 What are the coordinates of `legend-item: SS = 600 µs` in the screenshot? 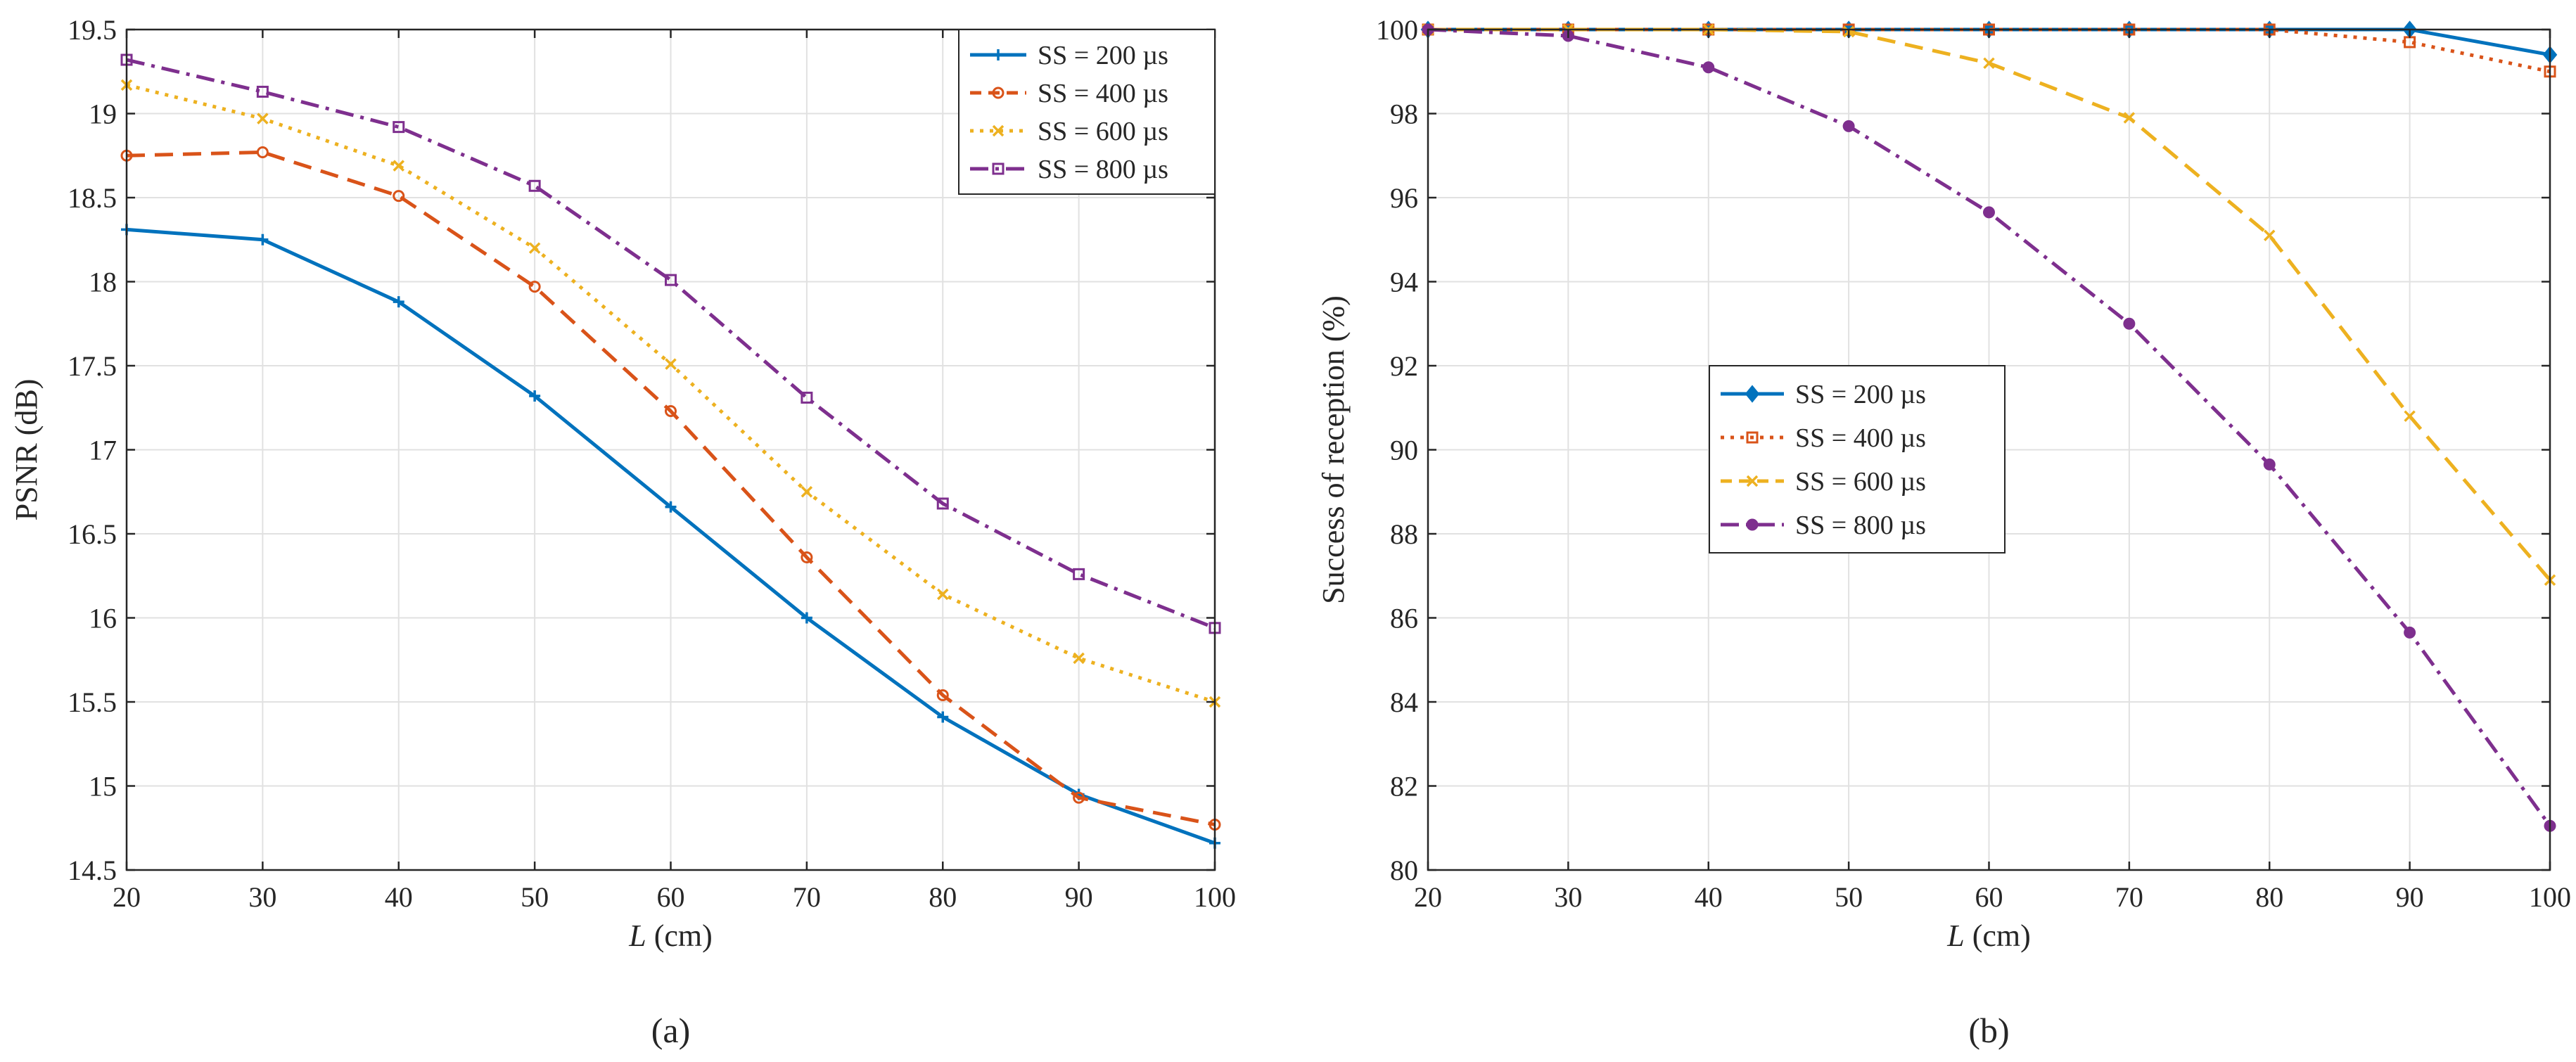 It's located at (1823, 482).